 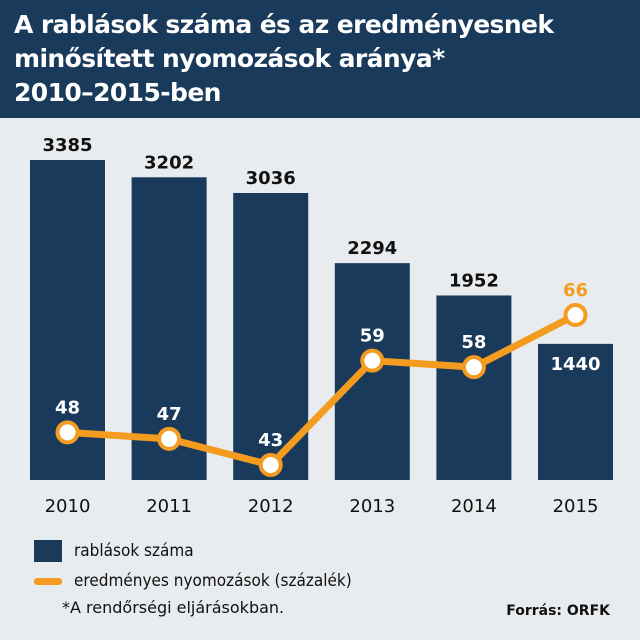 What do you see at coordinates (575, 315) in the screenshot?
I see `line-point-2015` at bounding box center [575, 315].